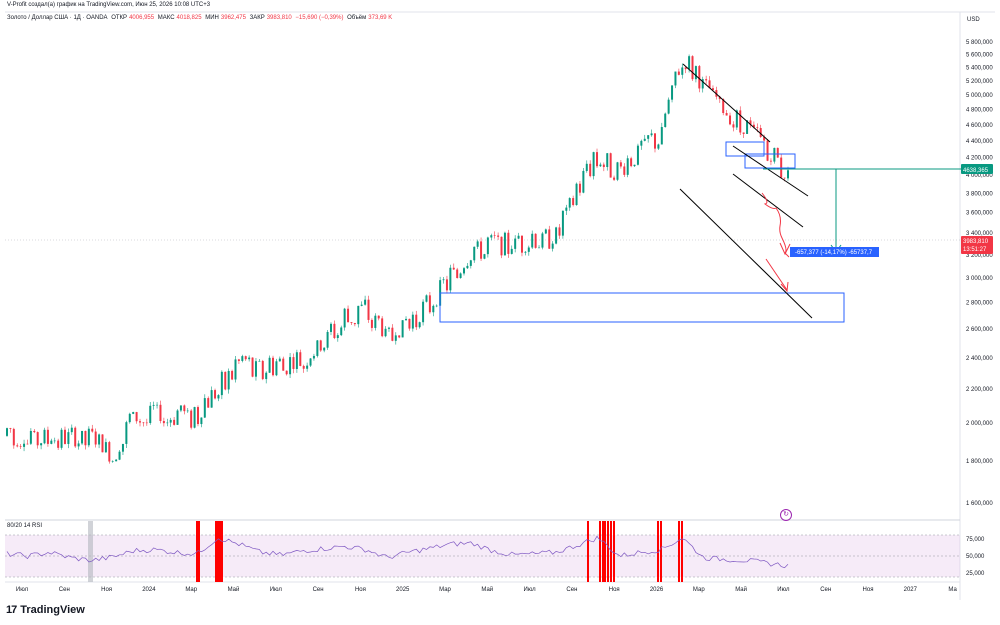 This screenshot has height=625, width=1000. I want to click on rsi-indicator-label: 80/20 14 RSI, so click(25, 526).